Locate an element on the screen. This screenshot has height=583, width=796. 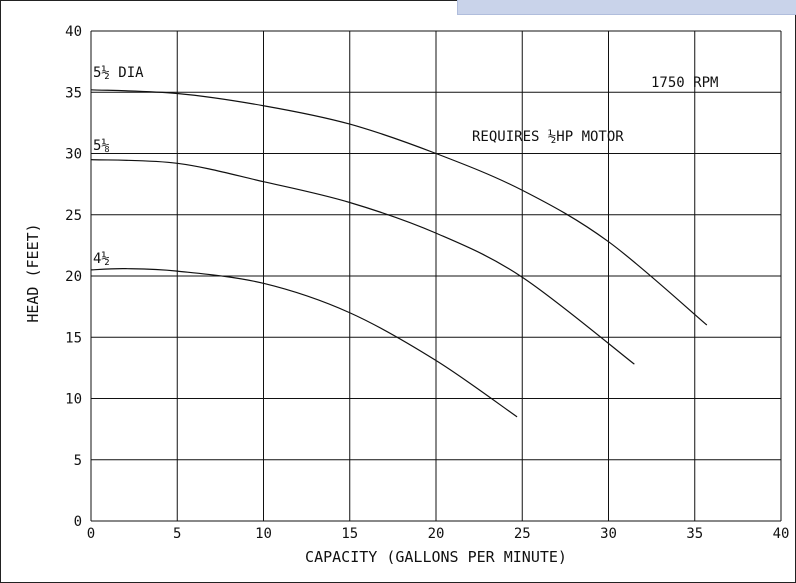
x-tick-label-4: 20 is located at coordinates (436, 534).